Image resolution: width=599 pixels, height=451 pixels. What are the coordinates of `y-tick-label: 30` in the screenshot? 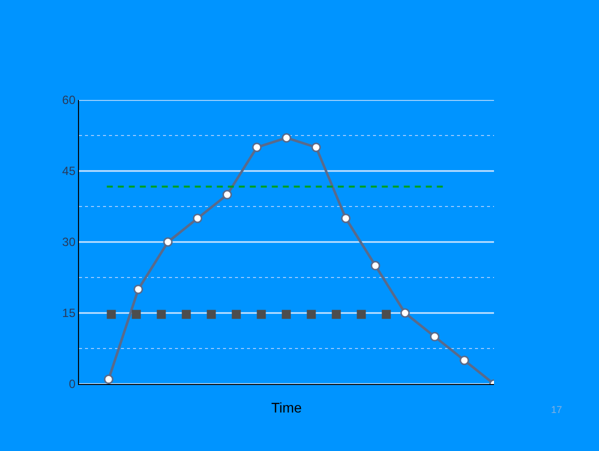 It's located at (69, 242).